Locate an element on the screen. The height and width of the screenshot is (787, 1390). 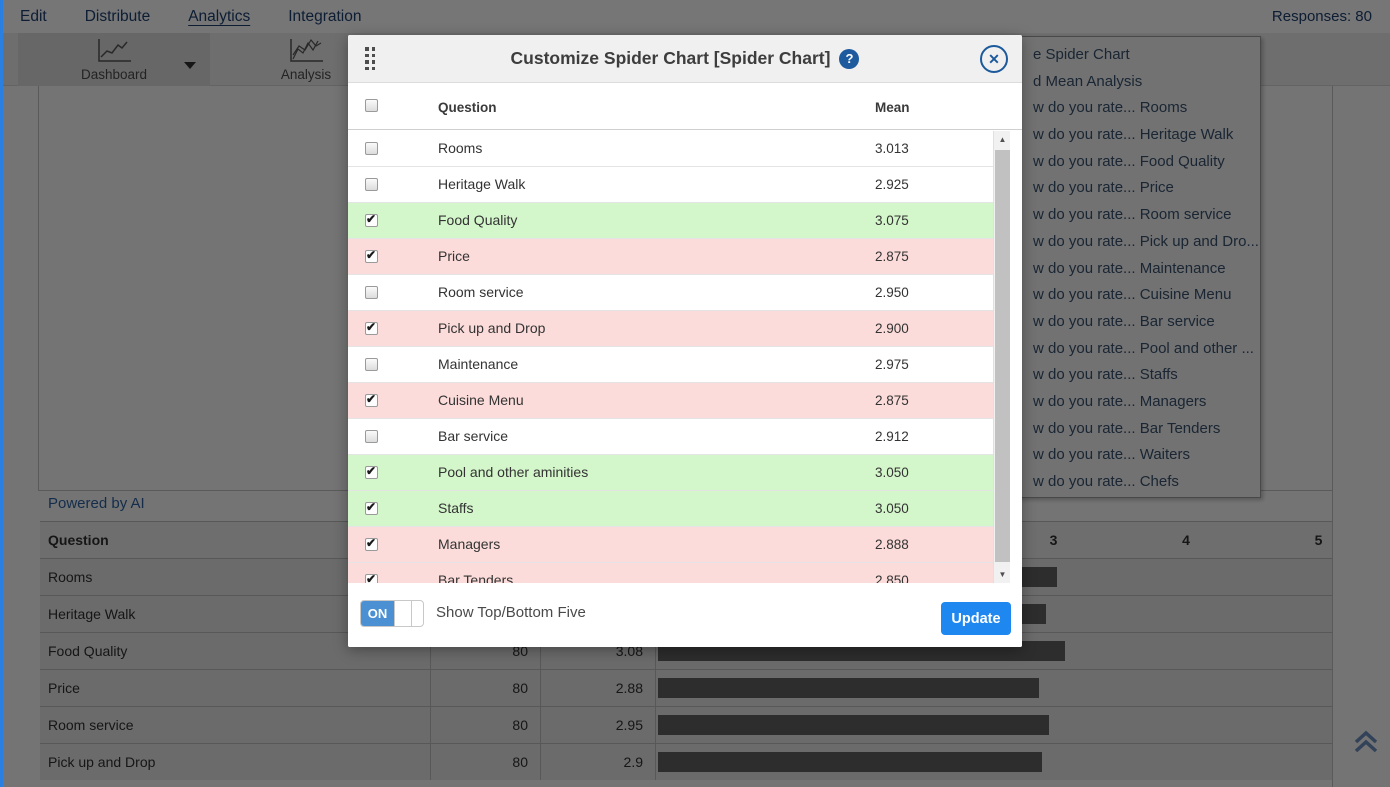
toggle-description: Show Top/Bottom Five is located at coordinates (511, 612).